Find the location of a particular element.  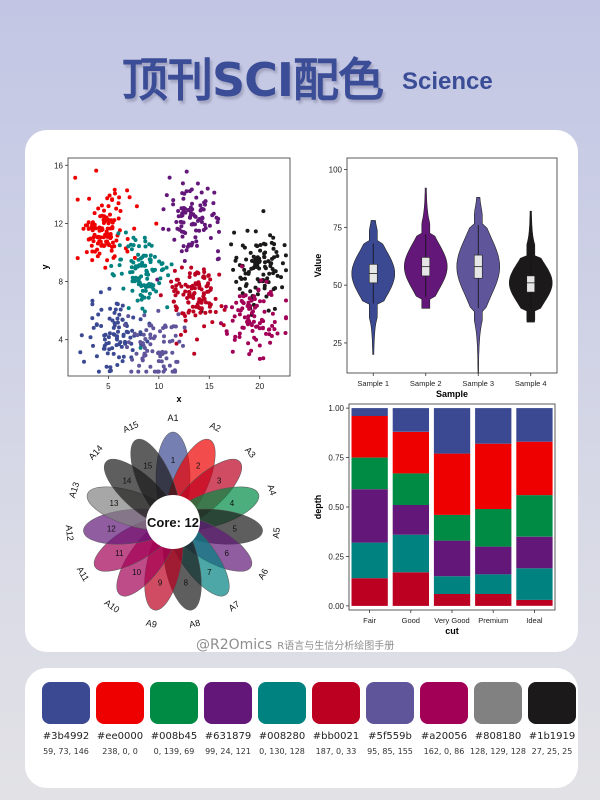

swatch-rgb: 0, 130, 128 is located at coordinates (282, 751).